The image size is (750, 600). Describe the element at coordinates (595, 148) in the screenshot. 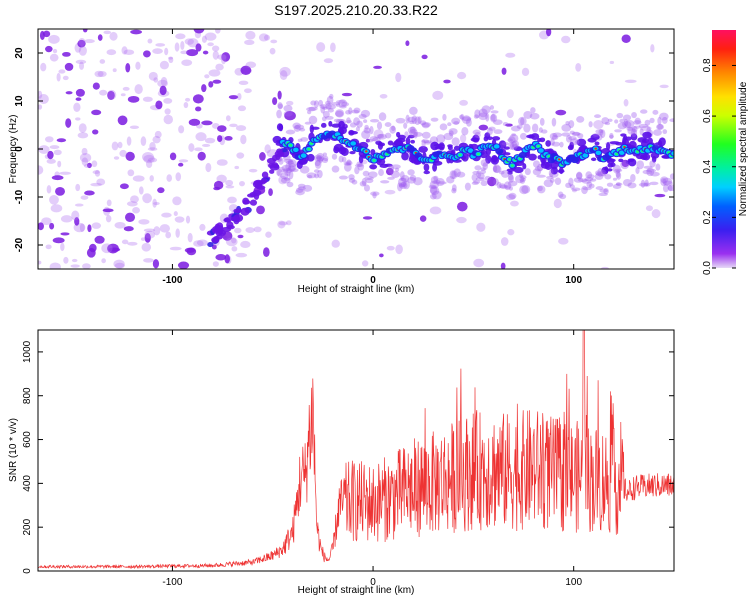

I see `ridge-max` at that location.